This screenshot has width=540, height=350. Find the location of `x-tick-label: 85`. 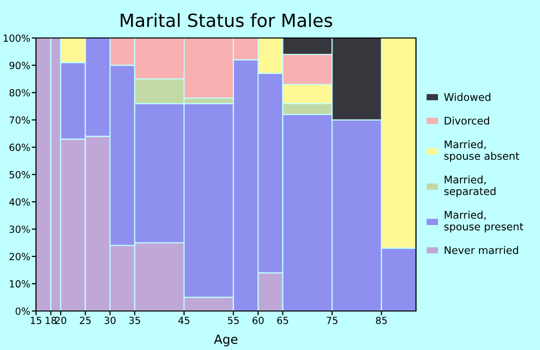

x-tick-label: 85 is located at coordinates (381, 320).